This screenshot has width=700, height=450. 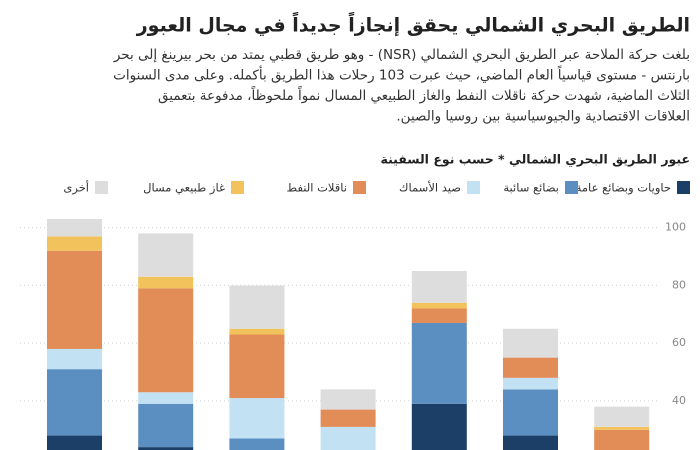 I want to click on y-tick-label: 80, so click(x=679, y=284).